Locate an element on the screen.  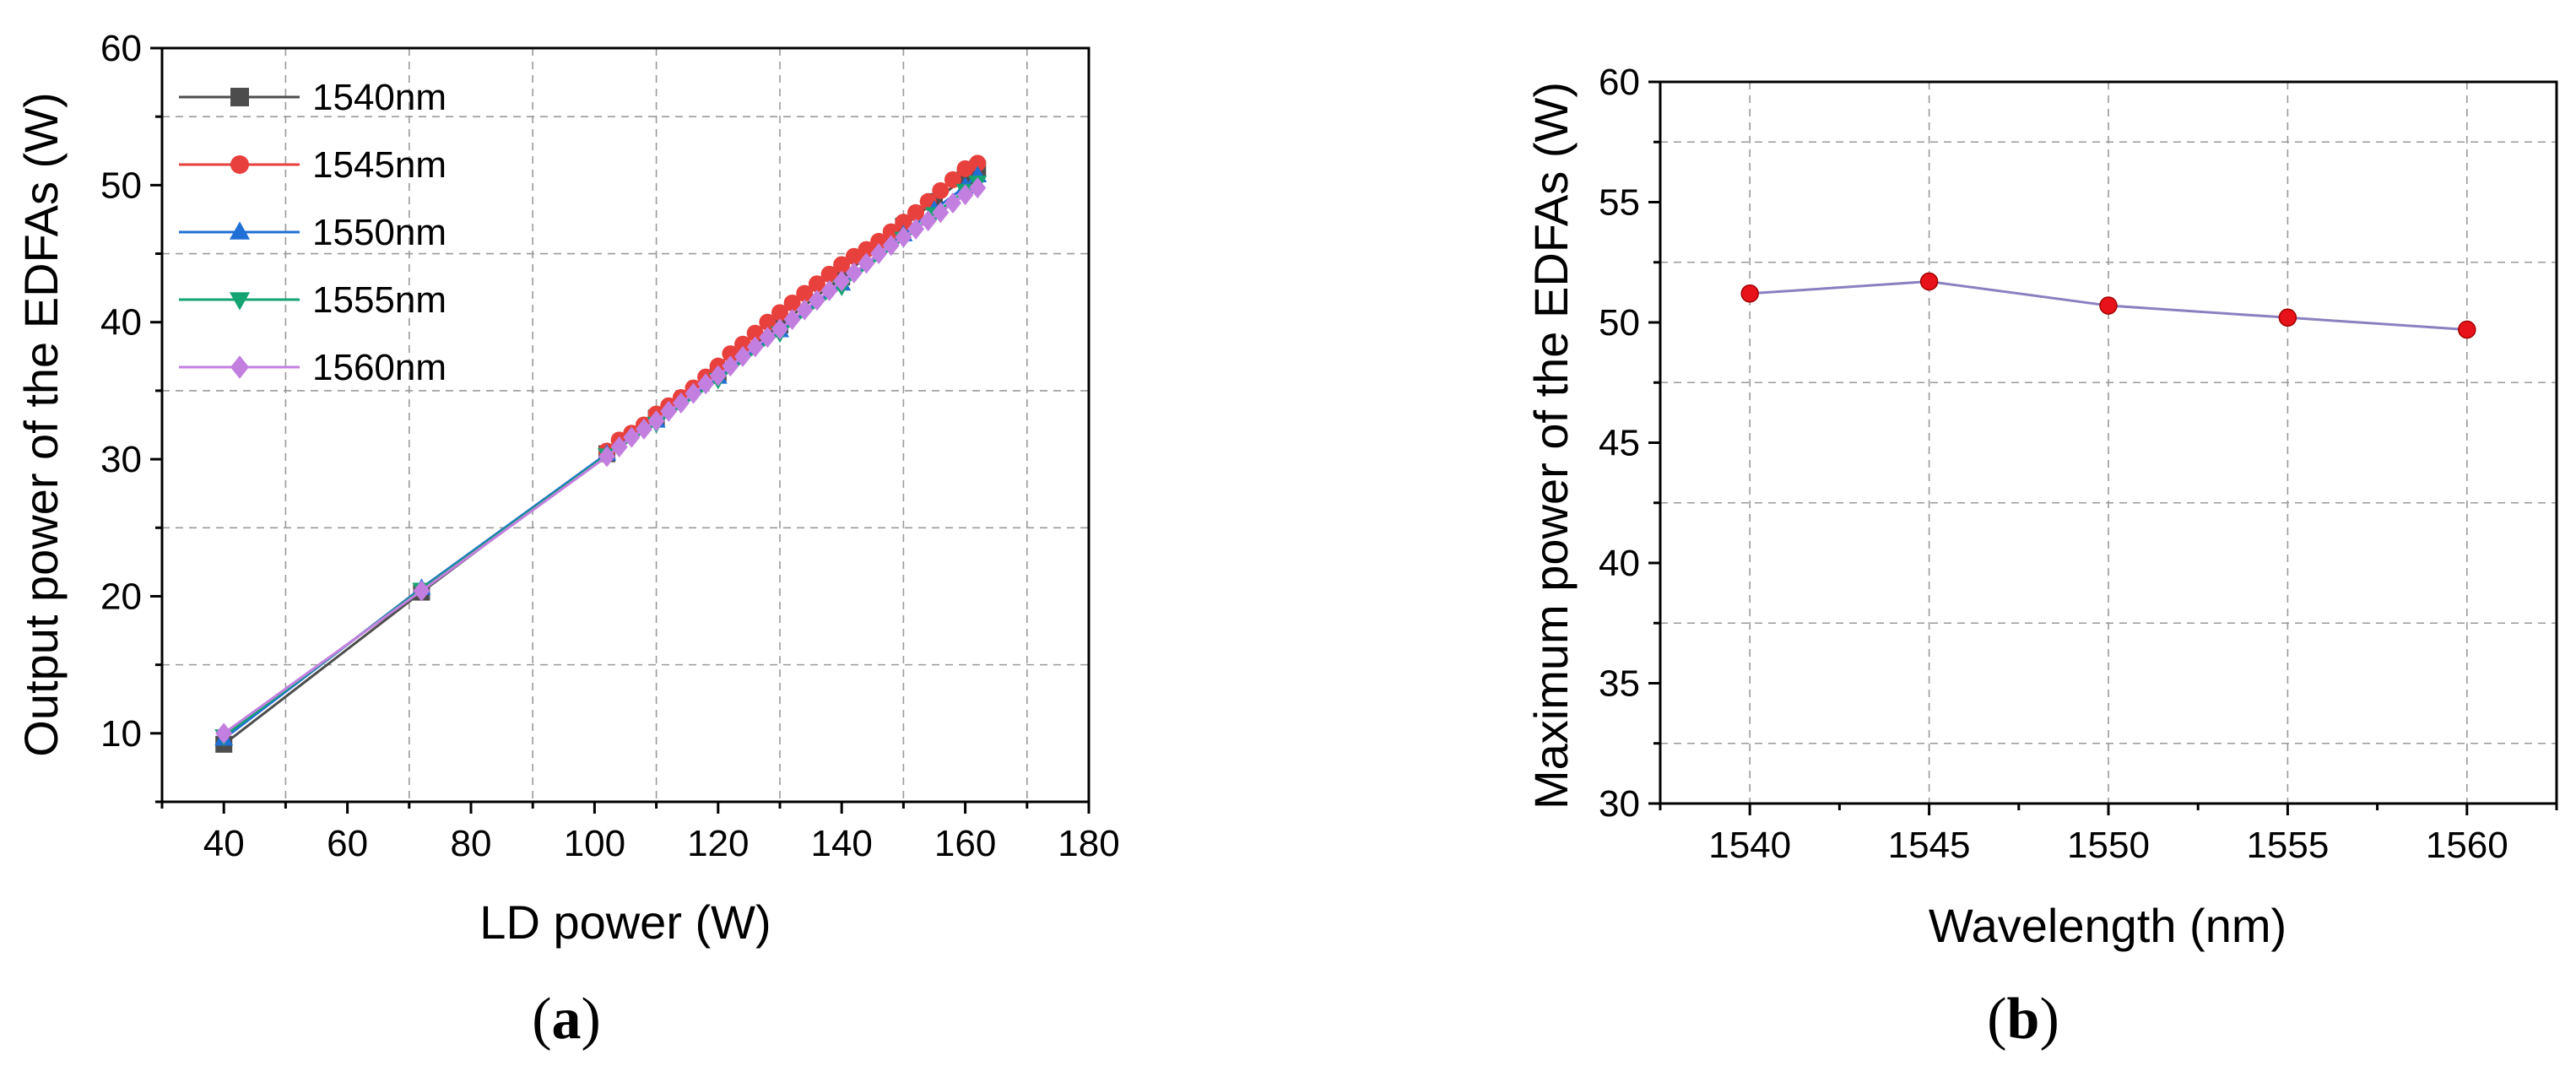
legend-label-0: 1540nm is located at coordinates (379, 97).